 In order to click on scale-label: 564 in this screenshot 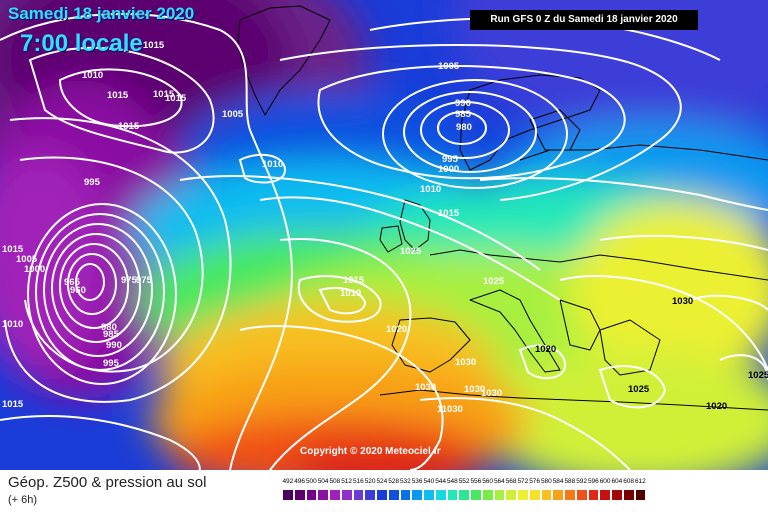, I will do `click(499, 481)`.